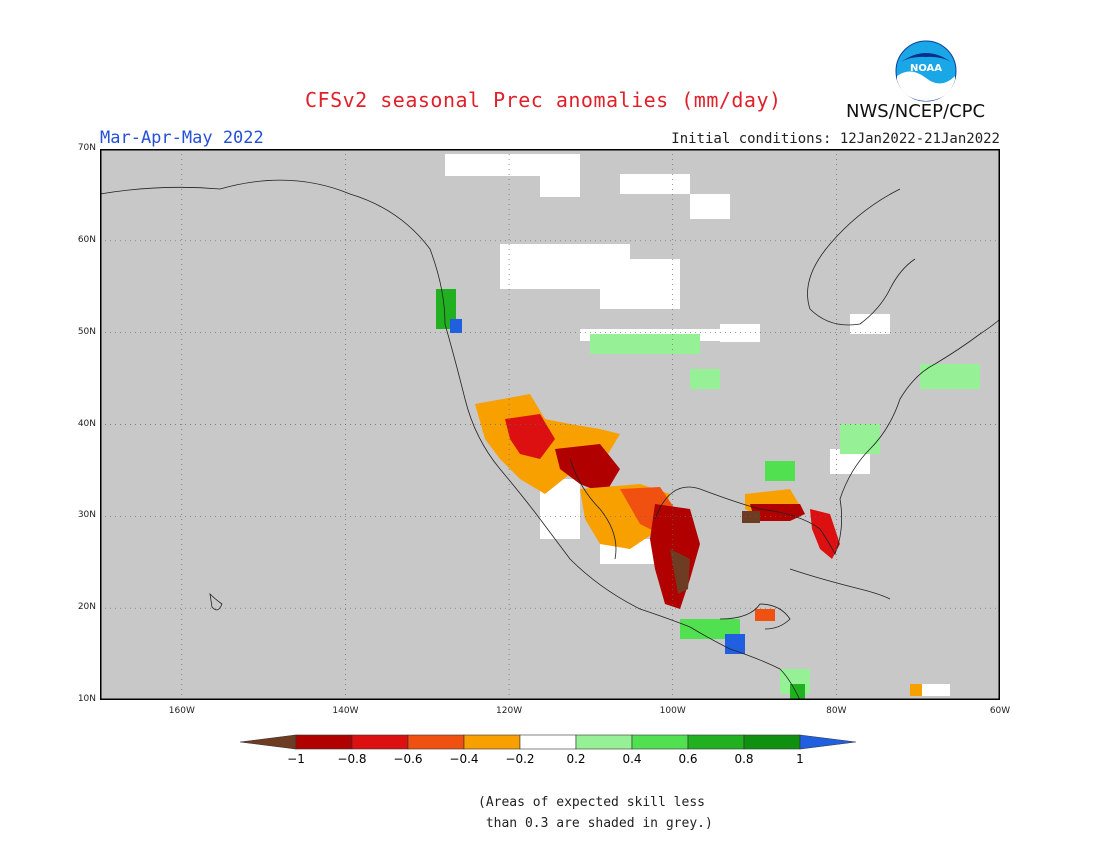 This screenshot has height=850, width=1100. What do you see at coordinates (86, 331) in the screenshot?
I see `lat-tick-label: 50N` at bounding box center [86, 331].